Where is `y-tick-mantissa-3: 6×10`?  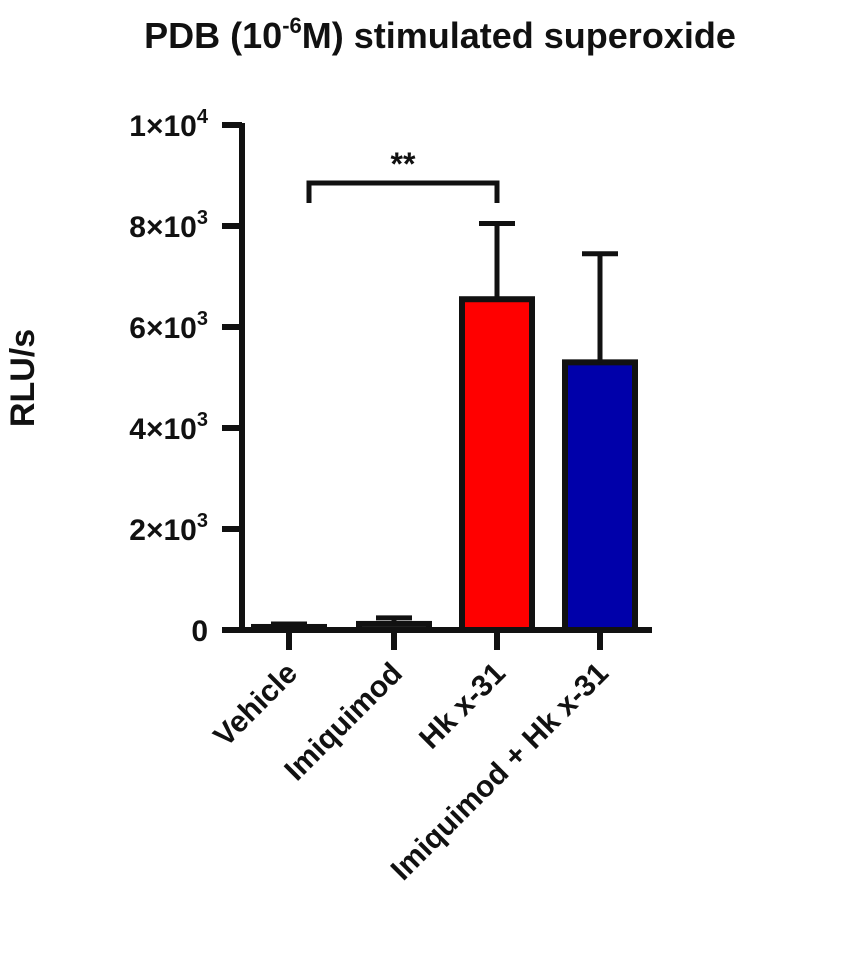
y-tick-mantissa-3: 6×10 is located at coordinates (163, 328).